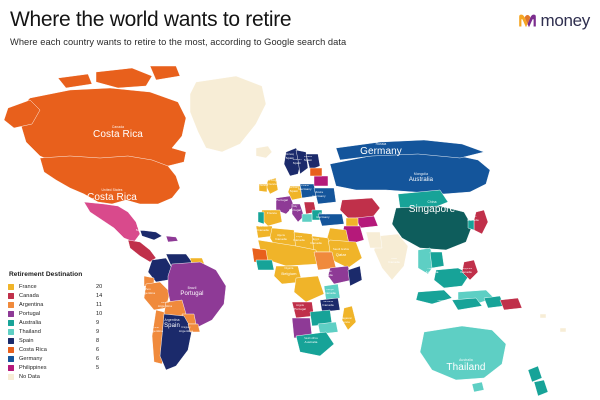 This screenshot has height=400, width=600. What do you see at coordinates (60, 304) in the screenshot?
I see `legend-item: Argentina 11` at bounding box center [60, 304].